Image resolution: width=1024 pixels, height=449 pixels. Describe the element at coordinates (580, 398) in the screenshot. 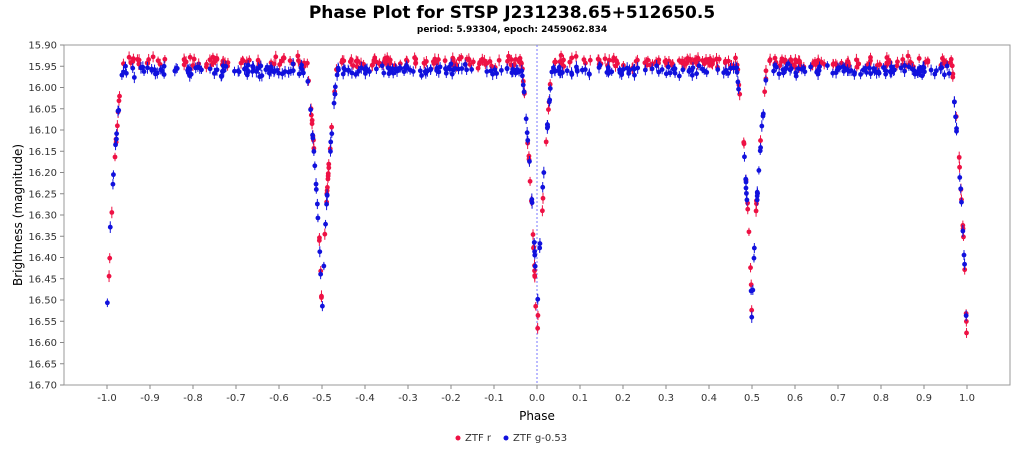

I see `x-tick-label: 0.1` at that location.